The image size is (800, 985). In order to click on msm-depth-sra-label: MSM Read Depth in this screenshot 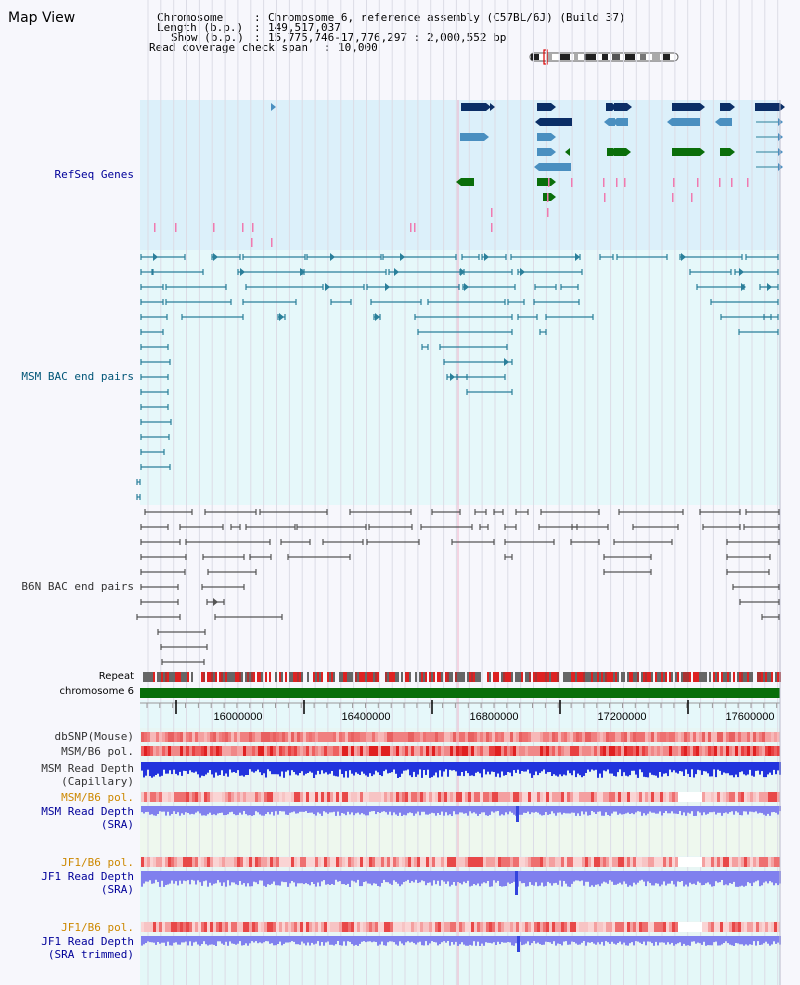, I will do `click(87, 811)`.